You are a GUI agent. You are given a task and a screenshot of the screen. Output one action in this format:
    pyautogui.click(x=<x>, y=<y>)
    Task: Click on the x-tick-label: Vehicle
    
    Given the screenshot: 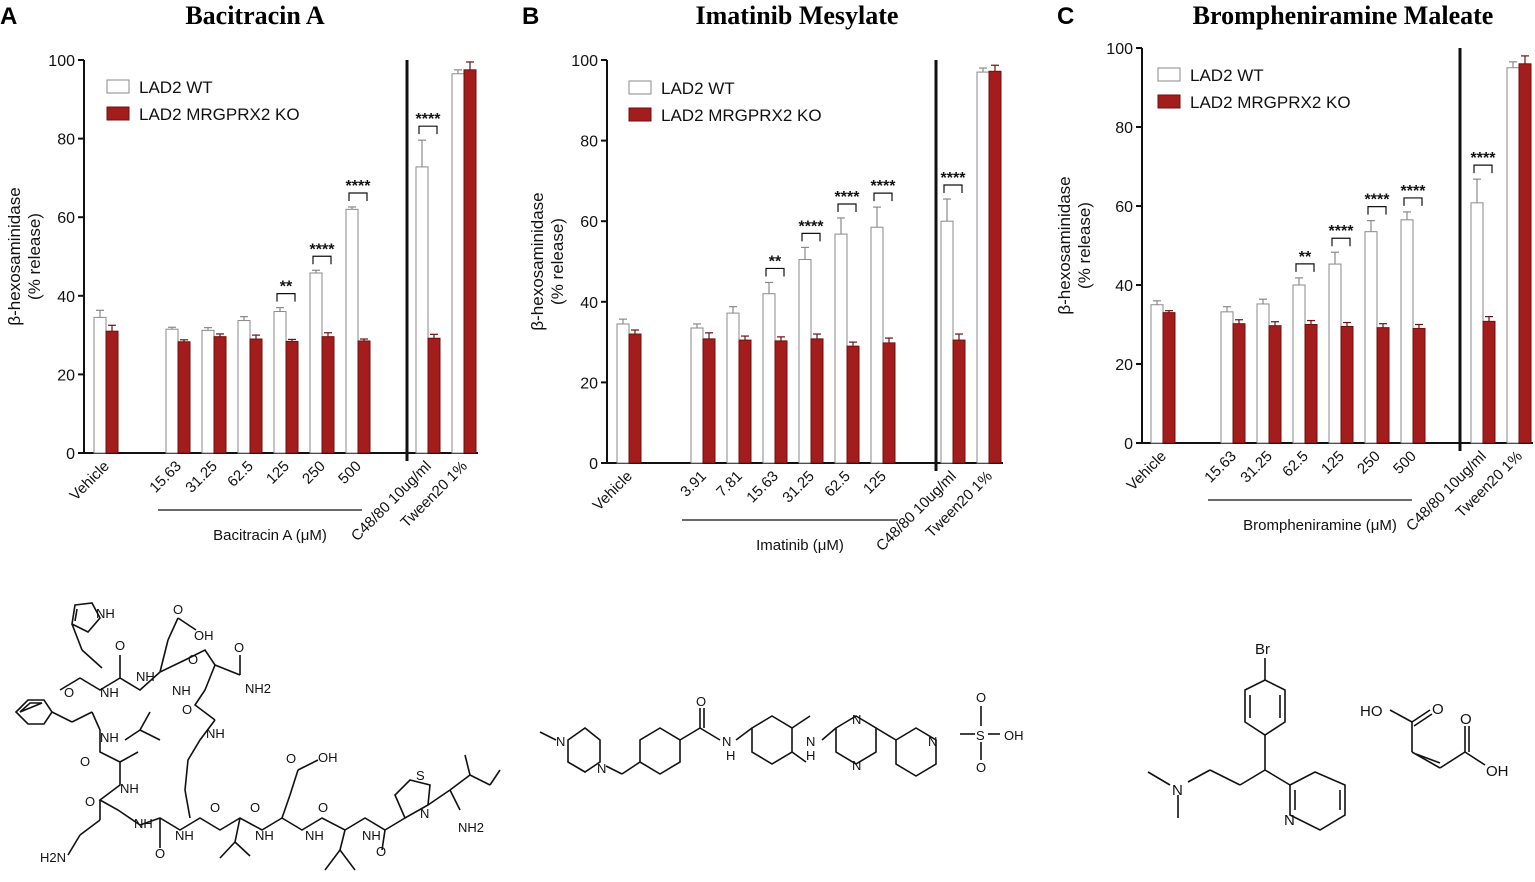 What is the action you would take?
    pyautogui.click(x=1147, y=471)
    